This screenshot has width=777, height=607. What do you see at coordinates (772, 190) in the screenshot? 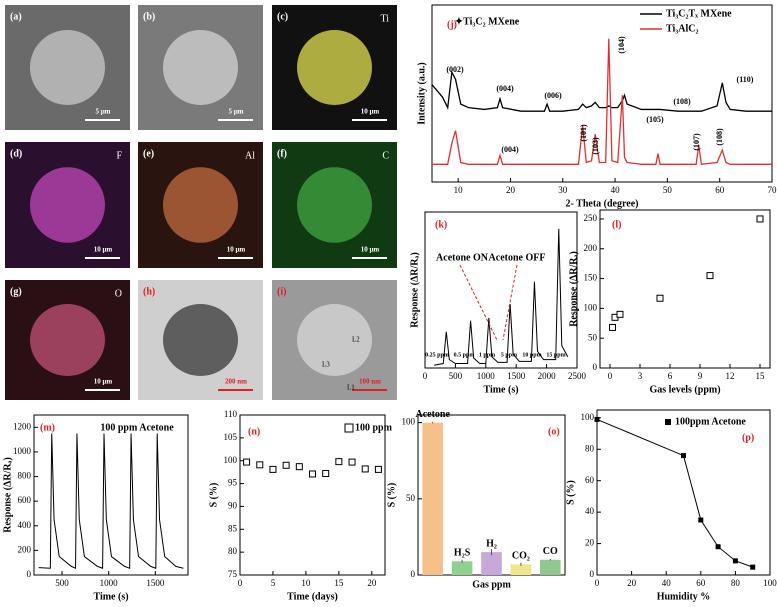
I see `x-tick-label: 70` at bounding box center [772, 190].